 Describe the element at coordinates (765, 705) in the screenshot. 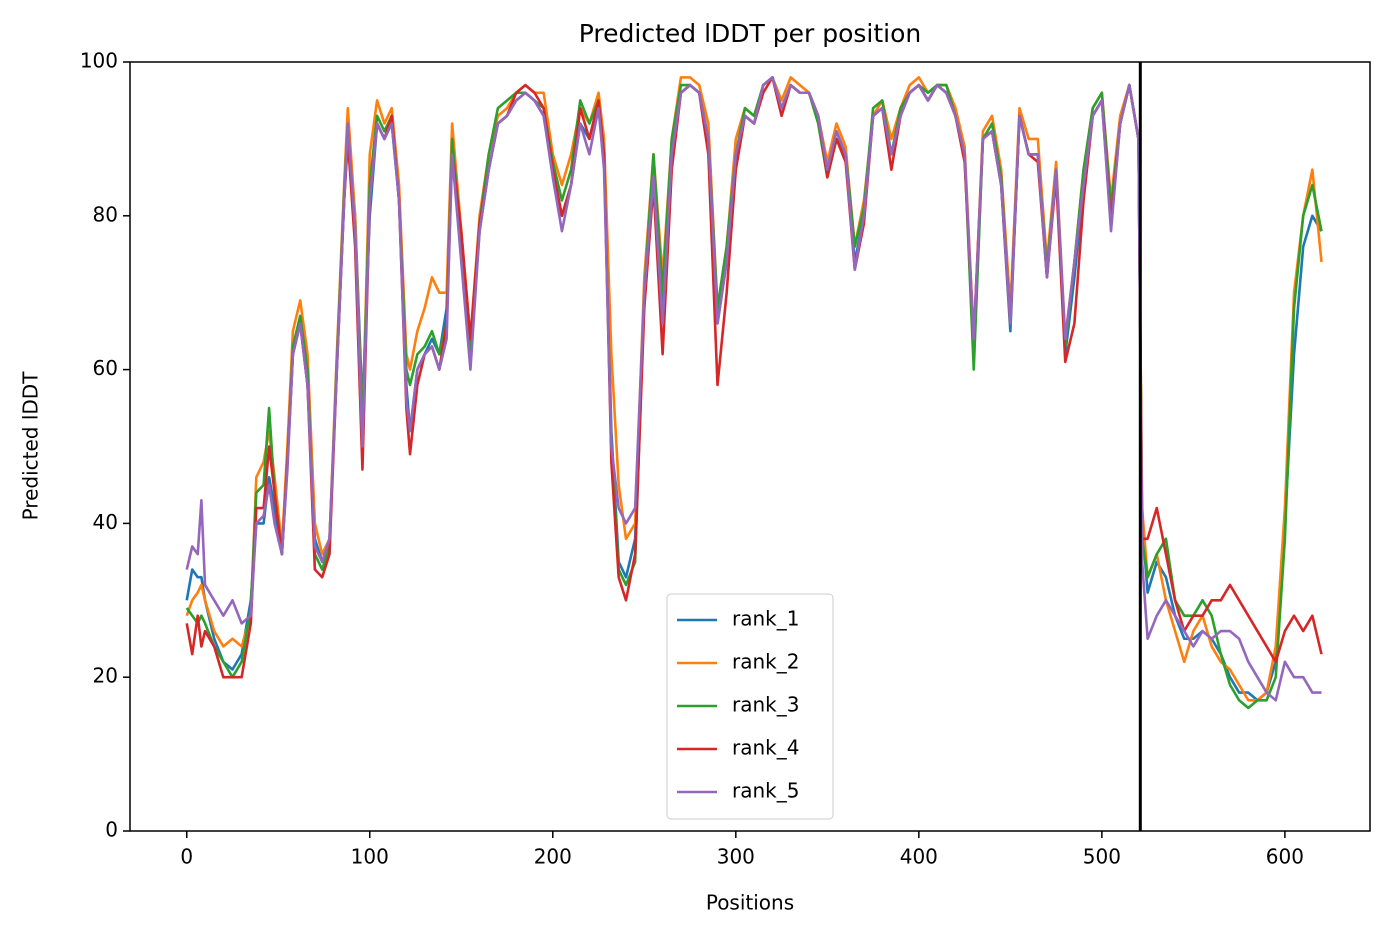

I see `legend-label: rank_3` at that location.